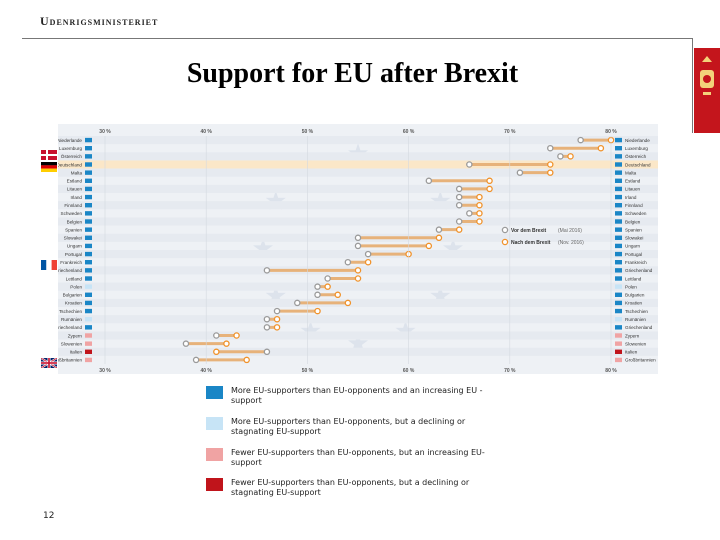  What do you see at coordinates (611, 132) in the screenshot?
I see `tick-label-top: 80 %` at bounding box center [611, 132].